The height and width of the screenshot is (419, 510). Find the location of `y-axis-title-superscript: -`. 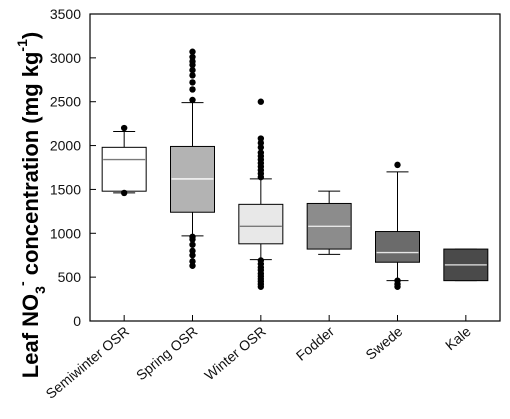

y-axis-title-superscript: - is located at coordinates (22, 283).